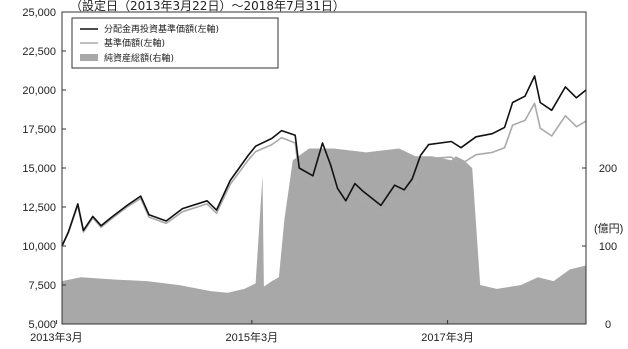 The width and height of the screenshot is (628, 349). Describe the element at coordinates (39, 130) in the screenshot. I see `left-tick-label: 17,500` at that location.